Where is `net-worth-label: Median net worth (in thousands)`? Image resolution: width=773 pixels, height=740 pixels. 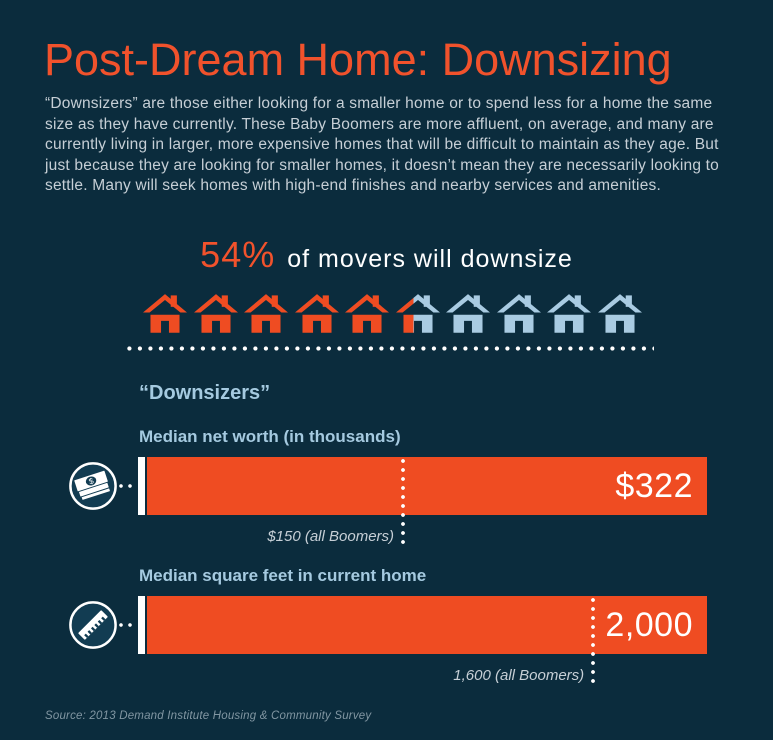 net-worth-label: Median net worth (in thousands) is located at coordinates (270, 436).